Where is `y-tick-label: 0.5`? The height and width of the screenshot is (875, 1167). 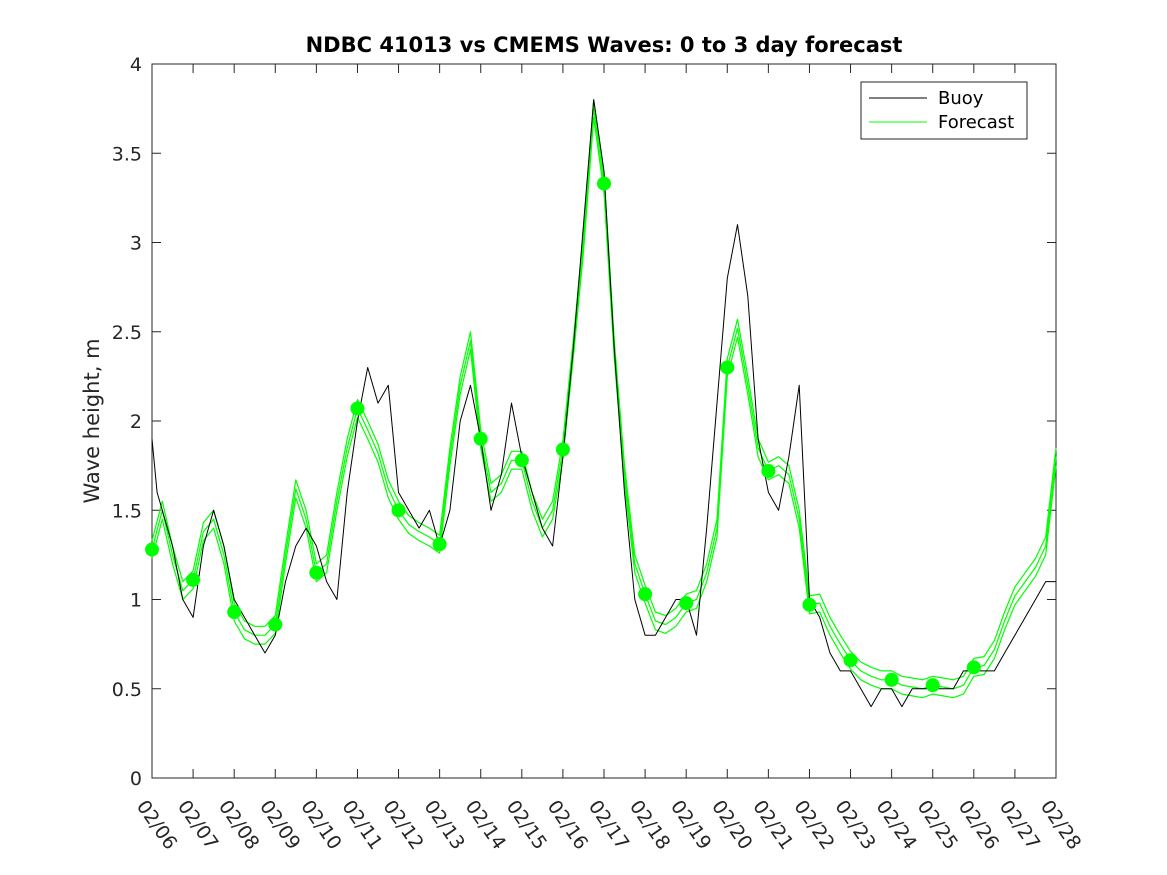 y-tick-label: 0.5 is located at coordinates (127, 690).